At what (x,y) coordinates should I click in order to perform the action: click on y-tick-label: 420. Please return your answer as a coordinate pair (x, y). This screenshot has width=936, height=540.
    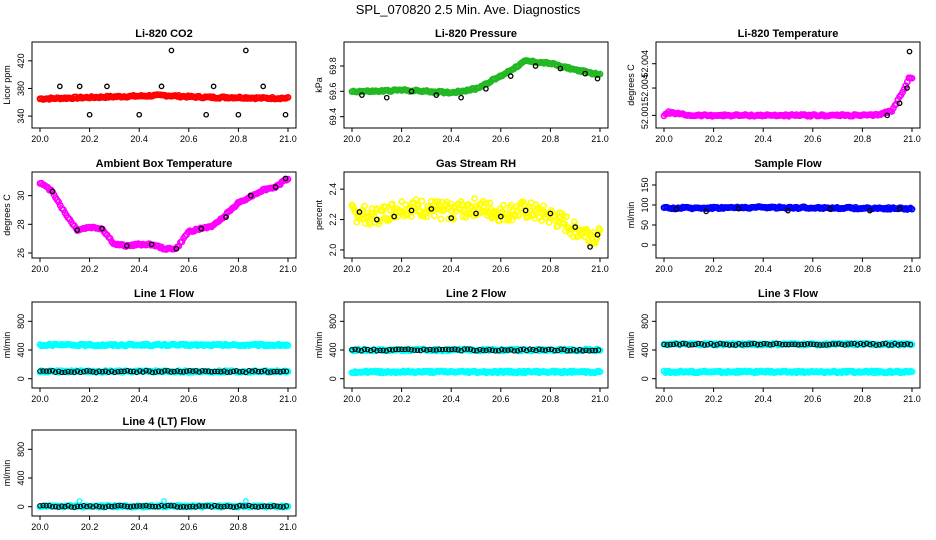
    Looking at the image, I should click on (21, 60).